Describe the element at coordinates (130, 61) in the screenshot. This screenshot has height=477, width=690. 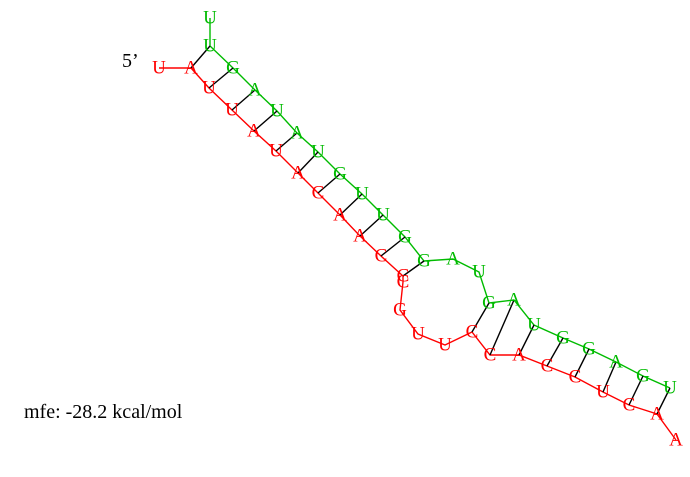
I see `five-prime-label: 5’` at that location.